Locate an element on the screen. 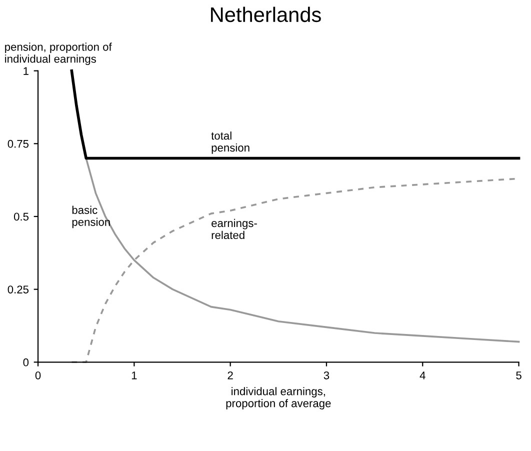 The width and height of the screenshot is (531, 451). y-tick-label: 0.5 is located at coordinates (21, 216).